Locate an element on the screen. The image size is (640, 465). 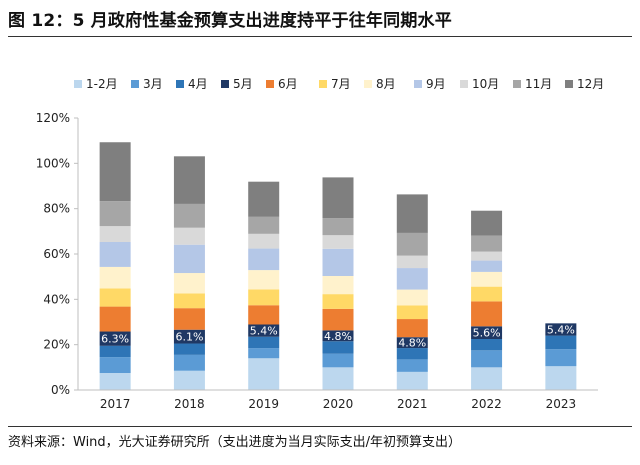
y-tick-label: 60% is located at coordinates (56, 254).